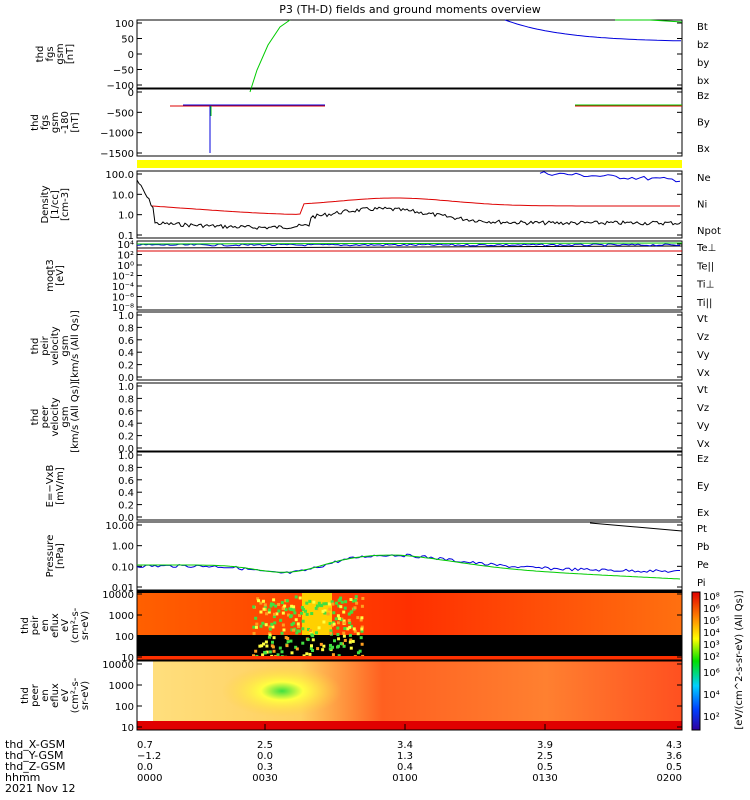 The image size is (750, 800). What do you see at coordinates (119, 526) in the screenshot?
I see `y-tick-label: 10.00` at bounding box center [119, 526].